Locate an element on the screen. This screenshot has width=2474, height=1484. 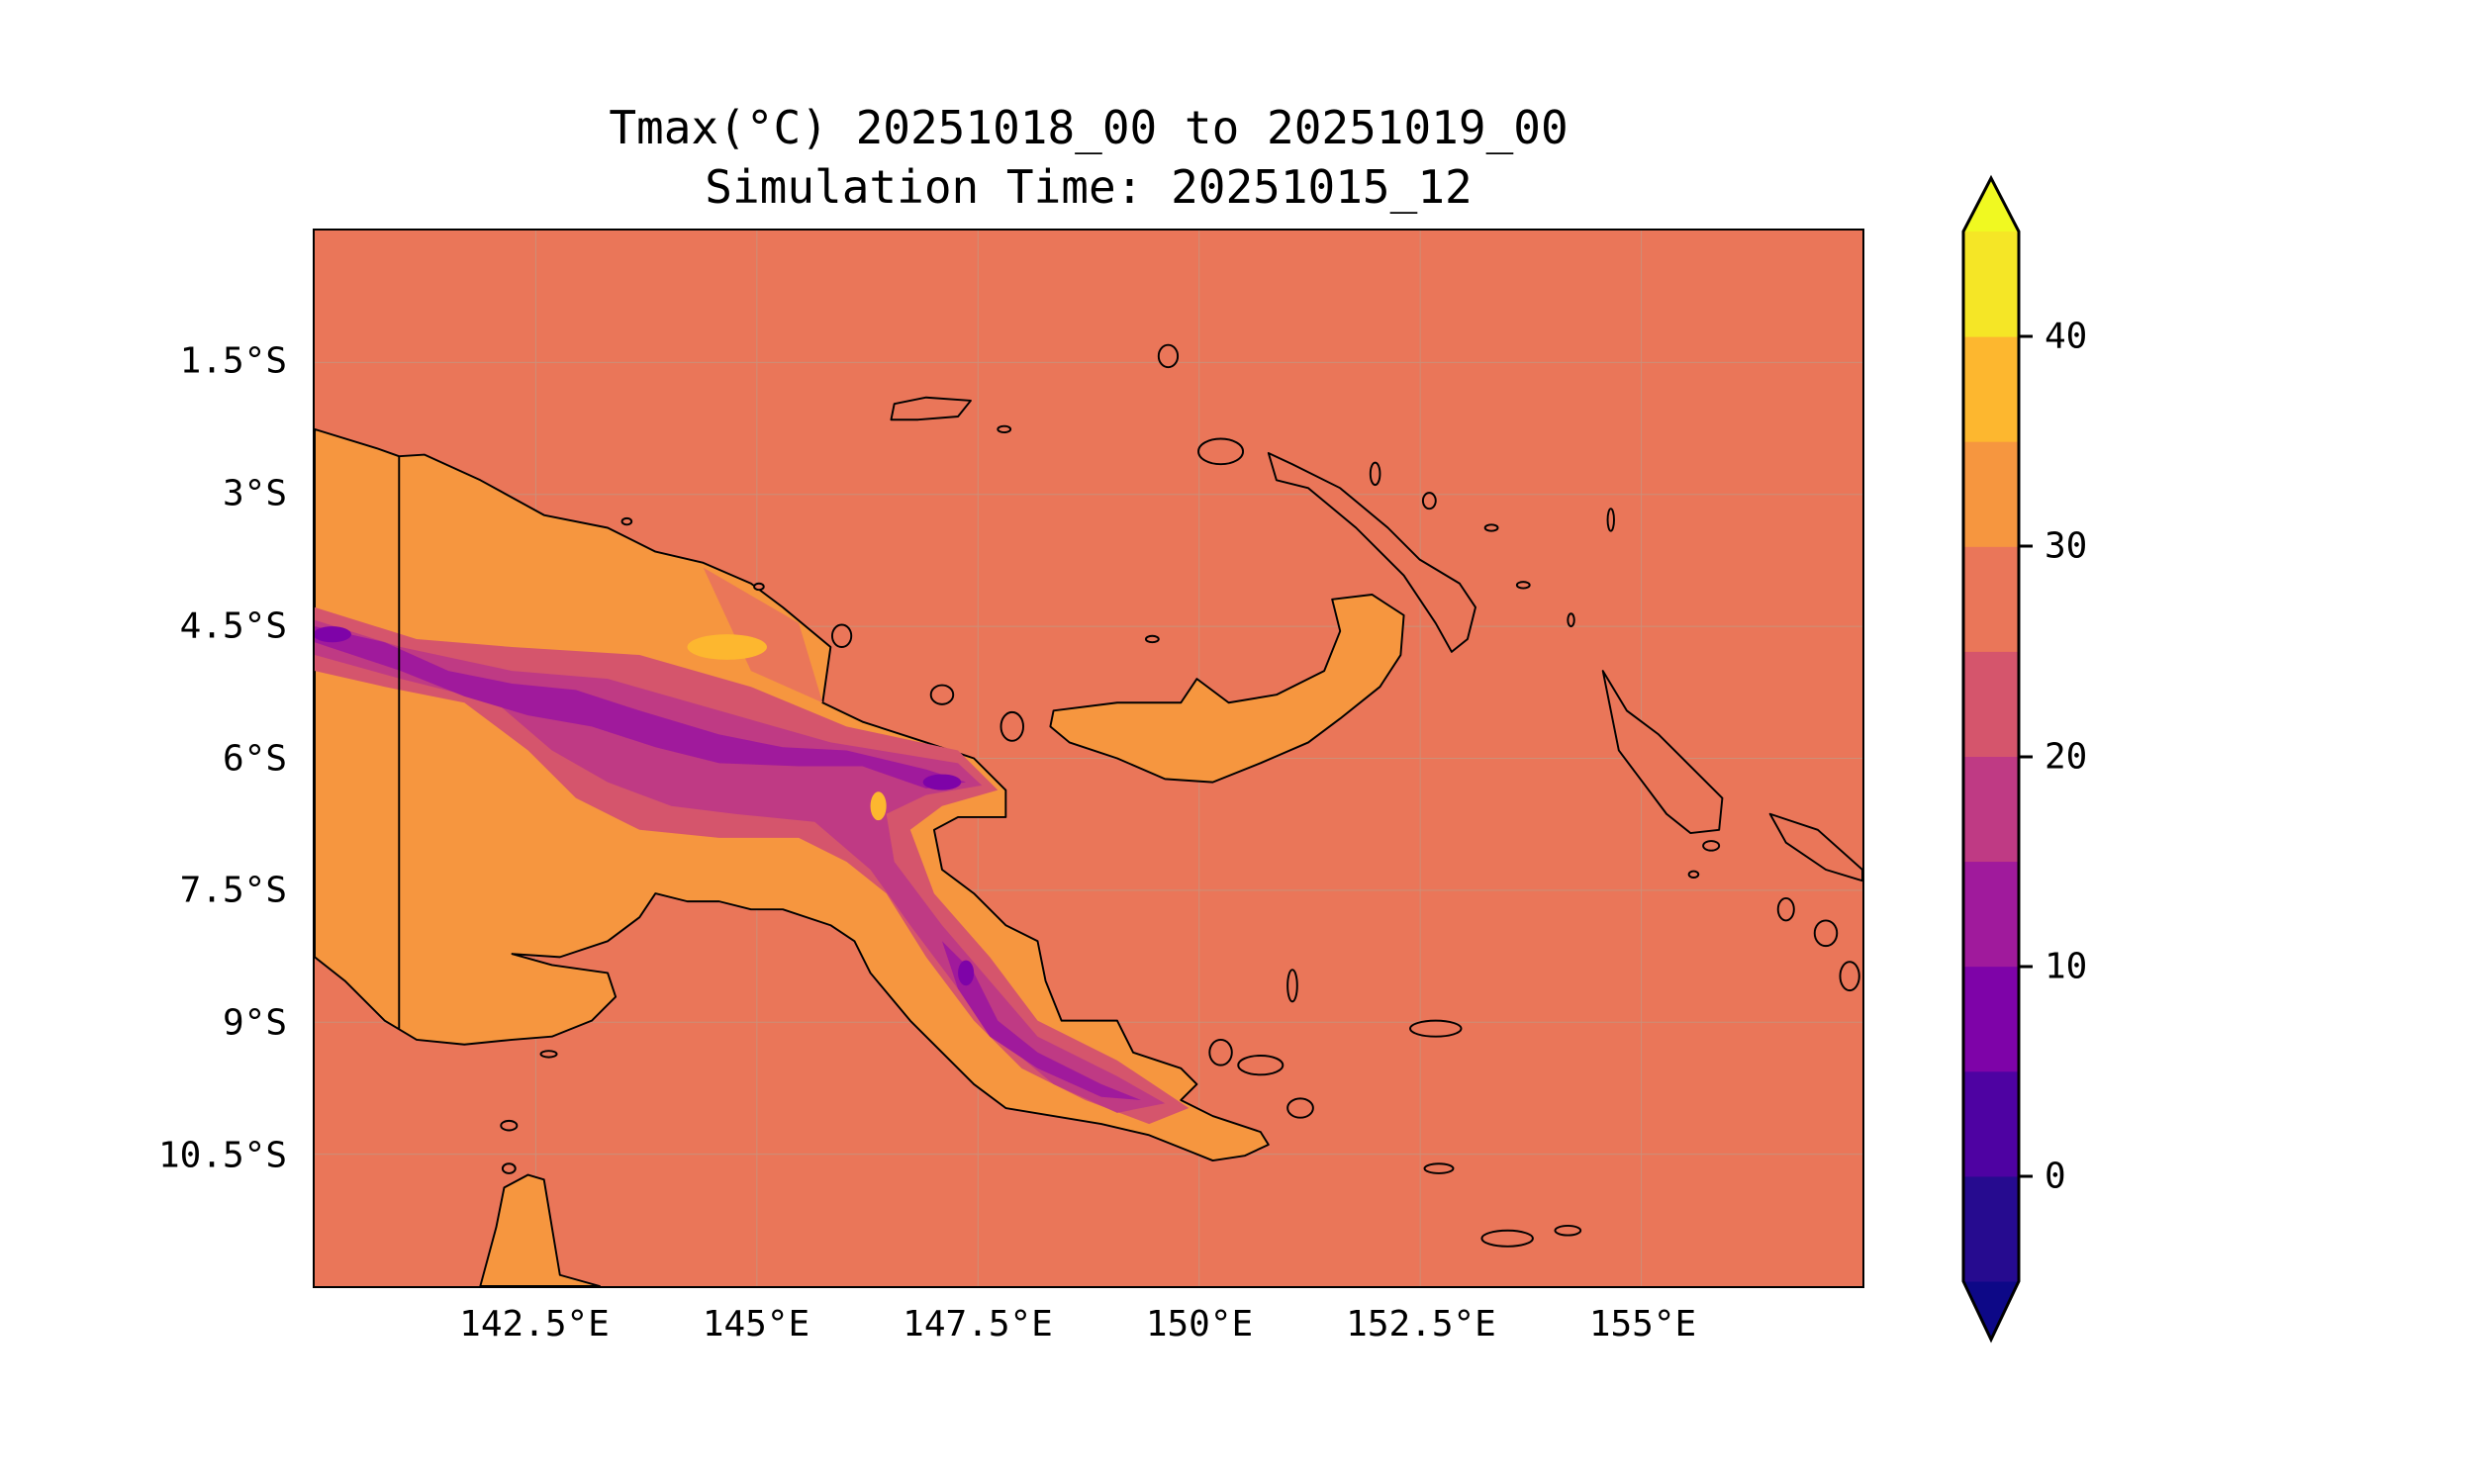
colorbar-tick-label: 40 is located at coordinates (2066, 336).